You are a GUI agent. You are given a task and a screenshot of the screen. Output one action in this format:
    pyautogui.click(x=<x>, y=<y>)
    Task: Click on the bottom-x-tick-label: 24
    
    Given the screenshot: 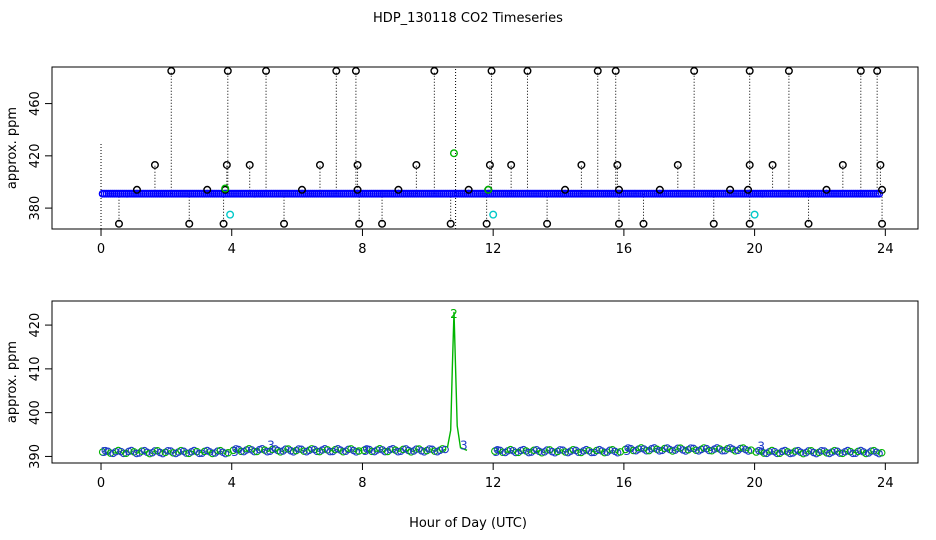 What is the action you would take?
    pyautogui.click(x=885, y=483)
    